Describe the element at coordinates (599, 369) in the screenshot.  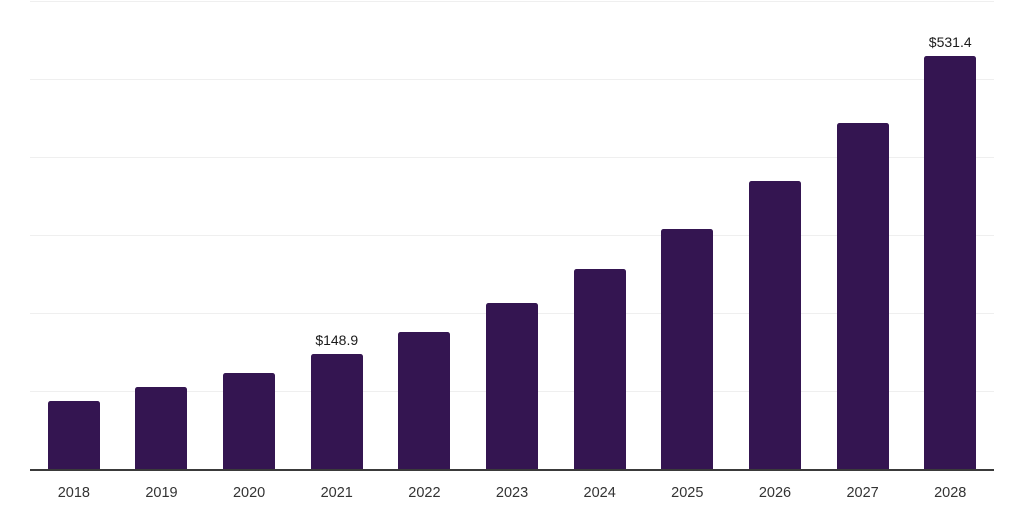
I see `bar-2024` at that location.